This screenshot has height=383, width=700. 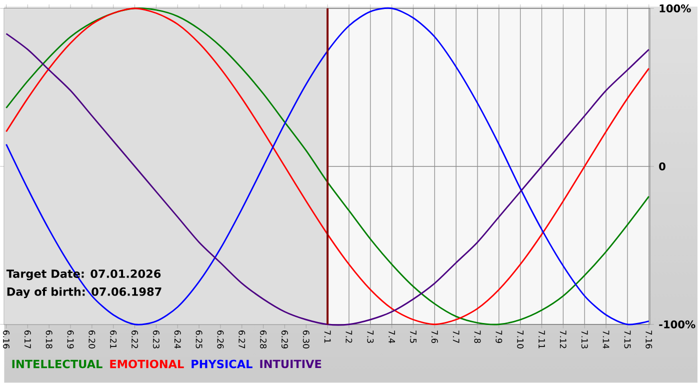 What do you see at coordinates (349, 336) in the screenshot?
I see `x-tick-label: 7.2` at bounding box center [349, 336].